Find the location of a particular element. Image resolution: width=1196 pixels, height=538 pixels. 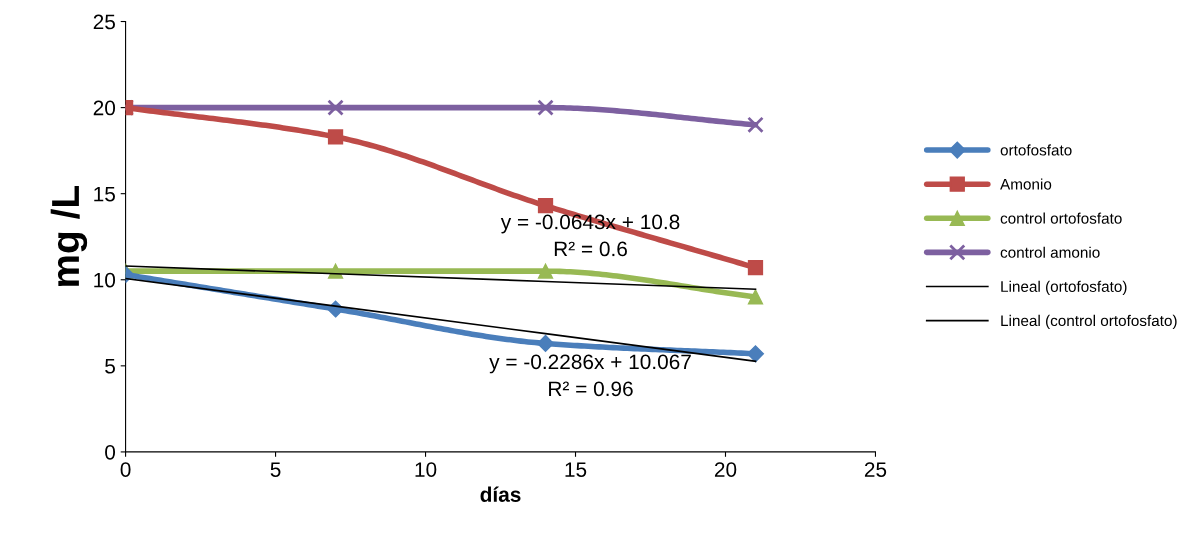

y-tick-label: 15 is located at coordinates (104, 194).